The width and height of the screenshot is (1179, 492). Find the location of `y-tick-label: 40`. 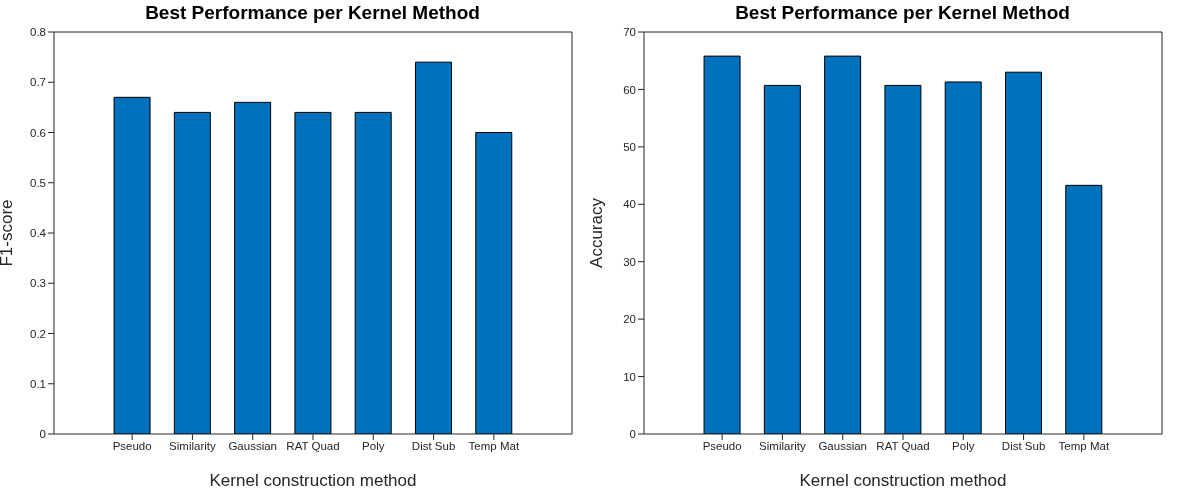

y-tick-label: 40 is located at coordinates (629, 204).